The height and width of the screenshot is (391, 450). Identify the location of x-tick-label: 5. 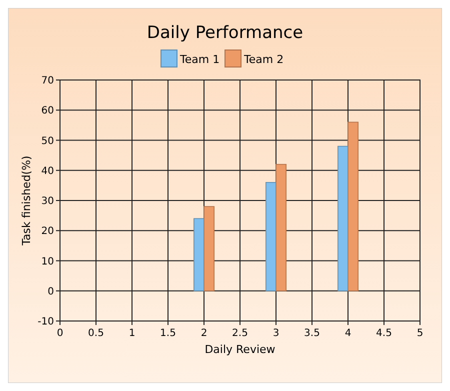
(420, 333).